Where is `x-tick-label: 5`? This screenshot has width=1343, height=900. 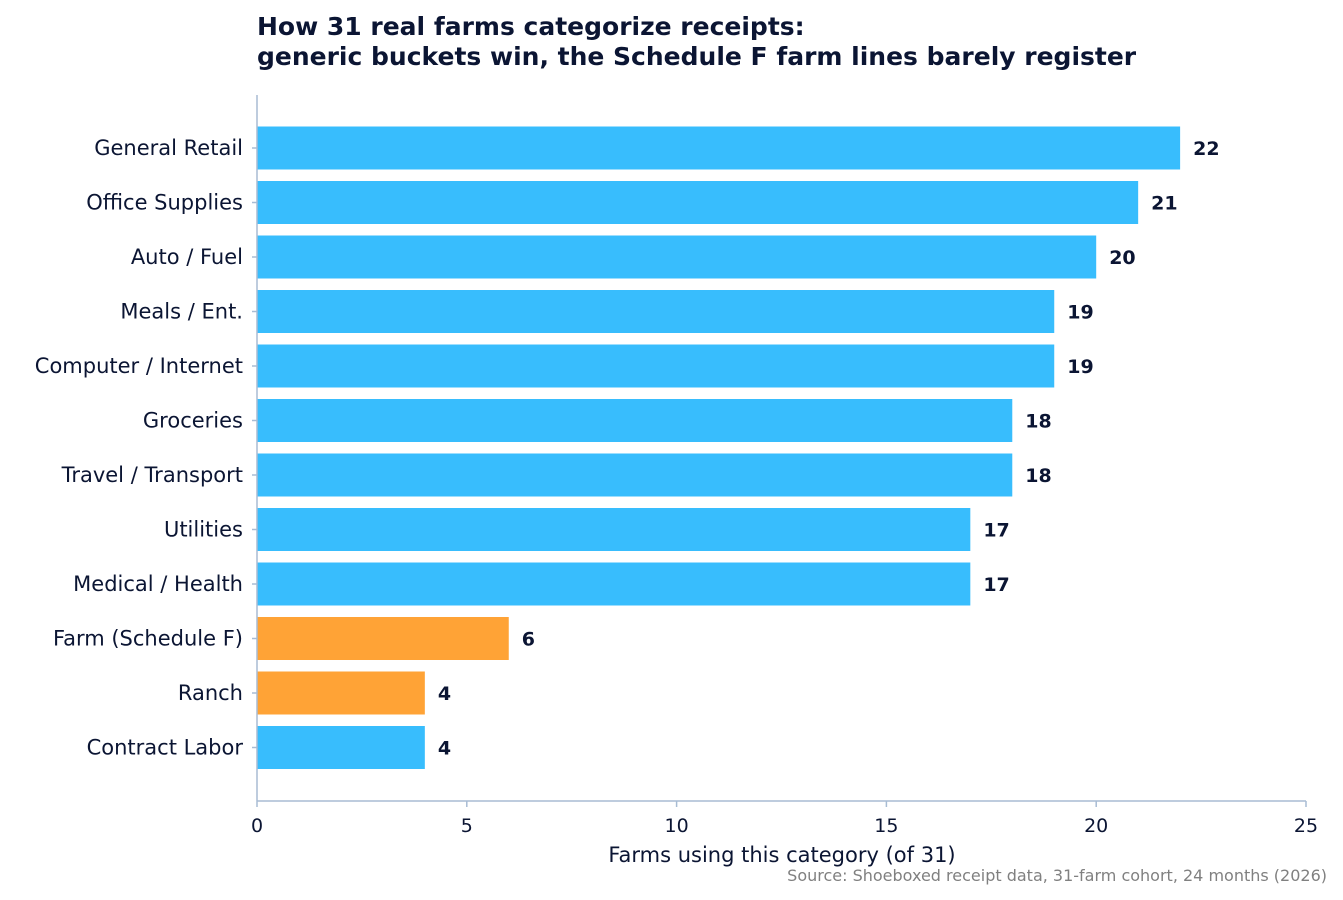
x-tick-label: 5 is located at coordinates (467, 826).